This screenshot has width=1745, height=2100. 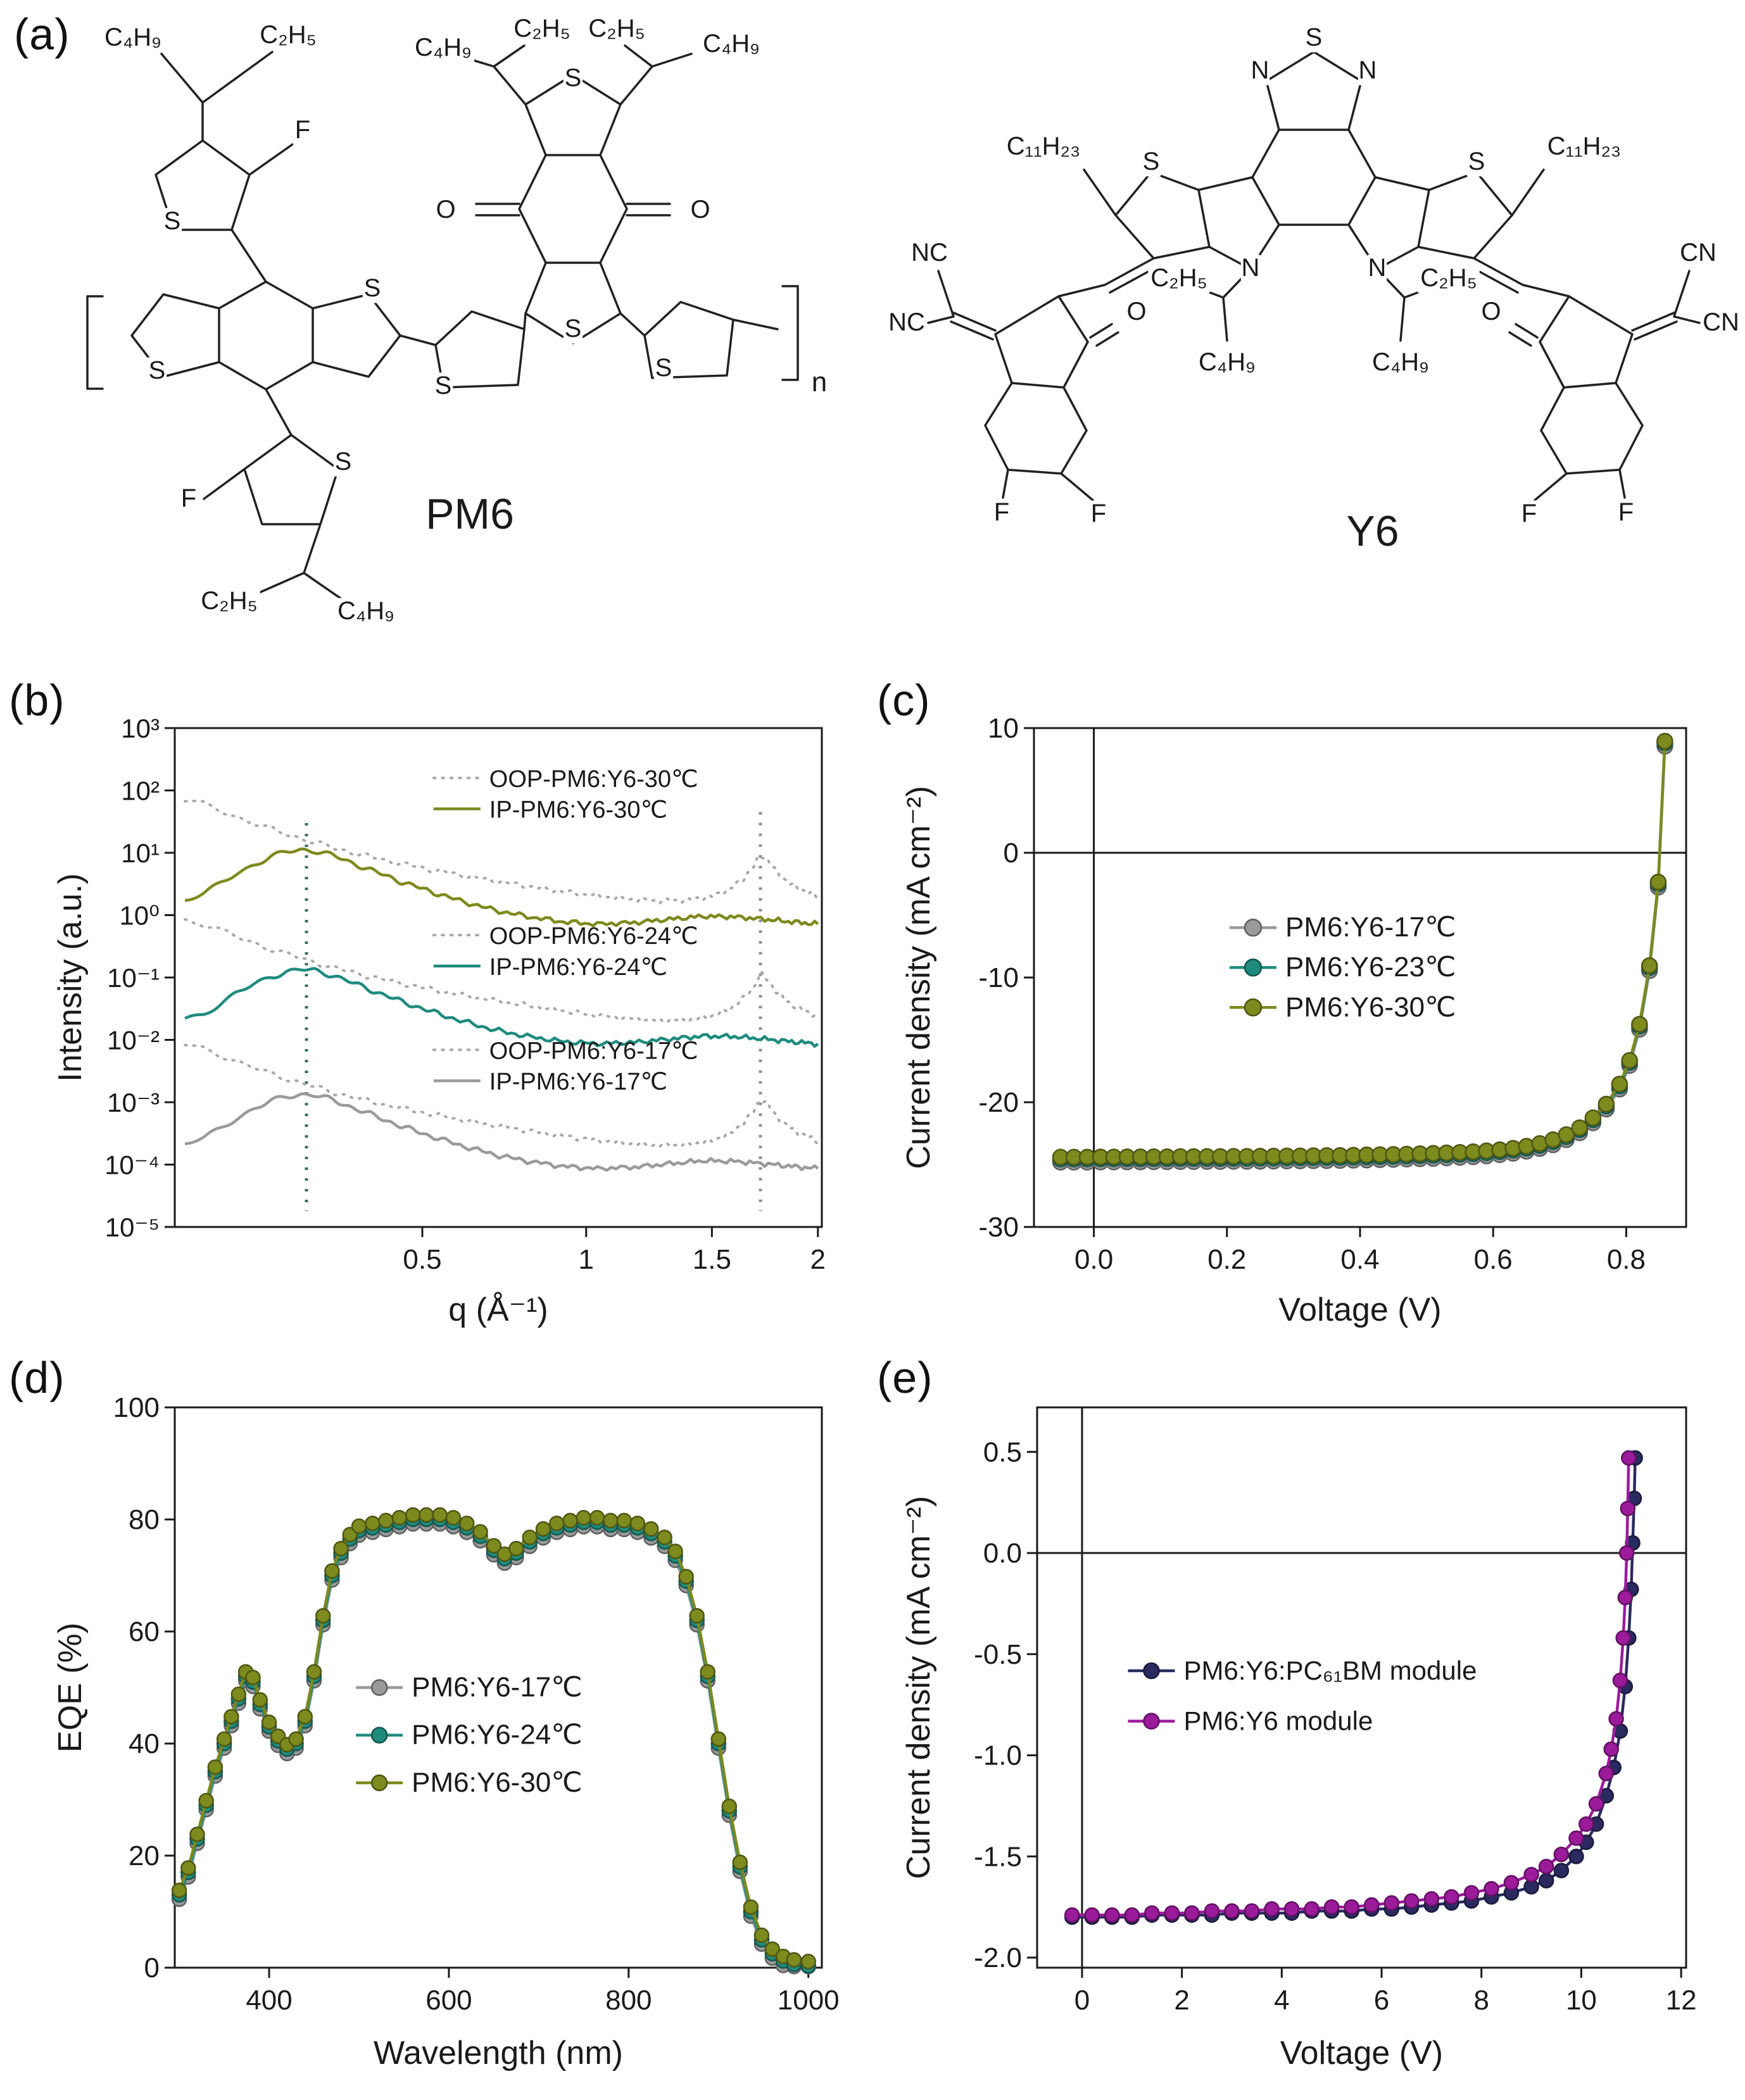 I want to click on series-line, so click(x=501, y=887).